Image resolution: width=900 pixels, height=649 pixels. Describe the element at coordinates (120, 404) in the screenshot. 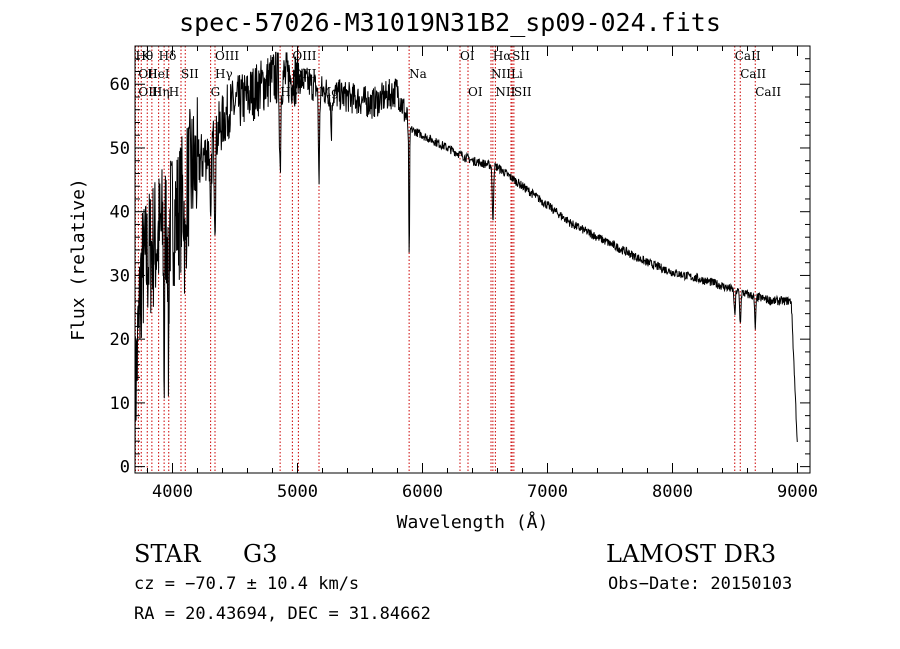

I see `y-tick-label: 10` at that location.